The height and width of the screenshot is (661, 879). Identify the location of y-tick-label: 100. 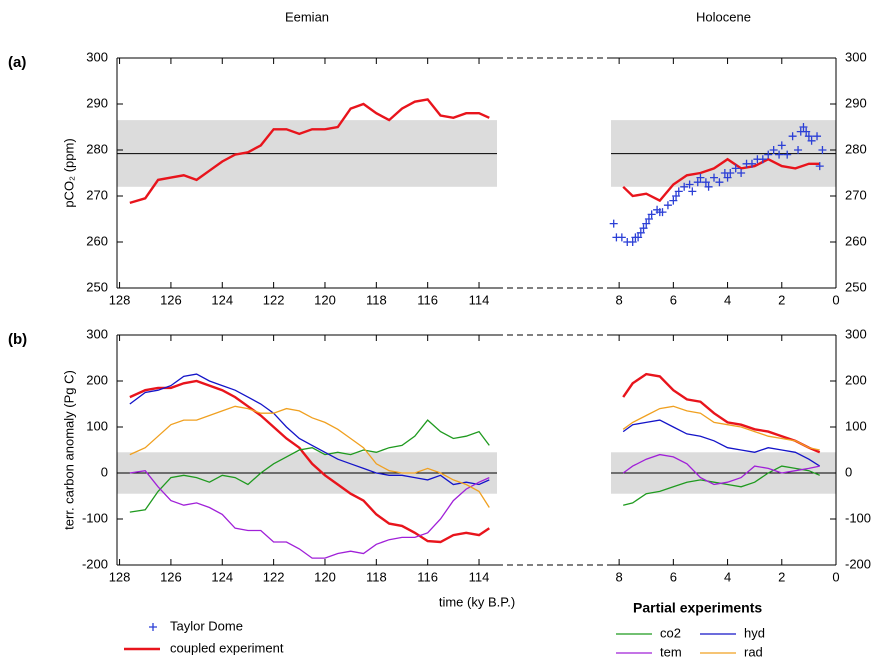
(97, 425).